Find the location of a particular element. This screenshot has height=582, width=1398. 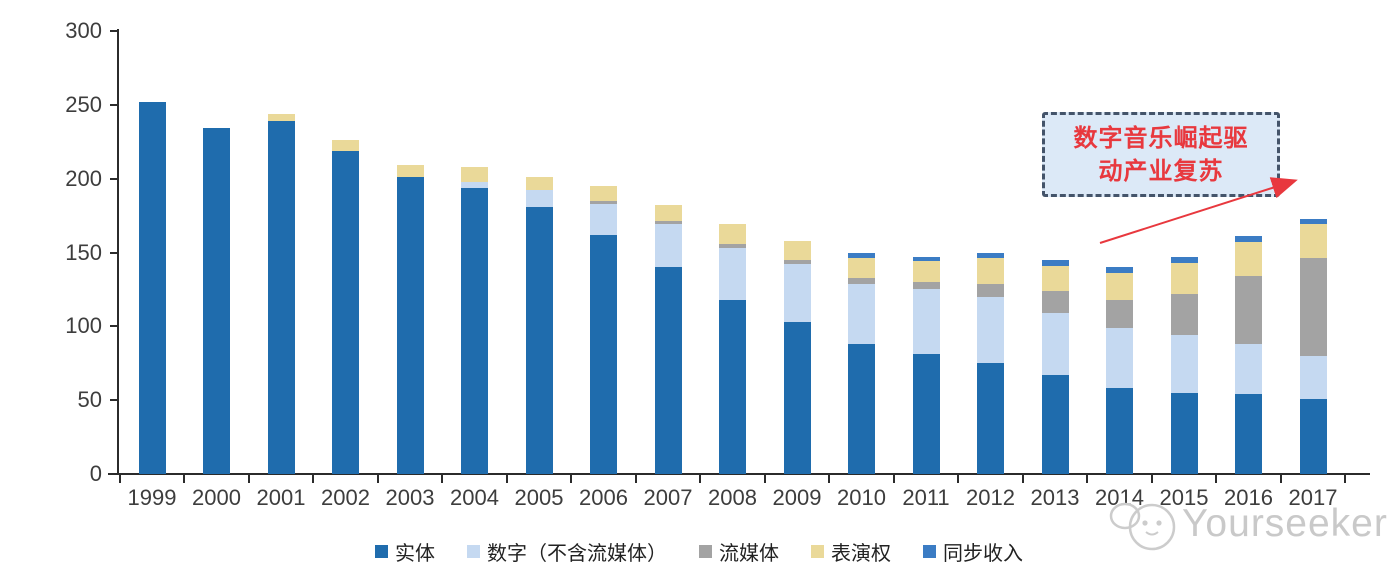

annotation-line1: 数字音乐崛起驱 is located at coordinates (1161, 138).